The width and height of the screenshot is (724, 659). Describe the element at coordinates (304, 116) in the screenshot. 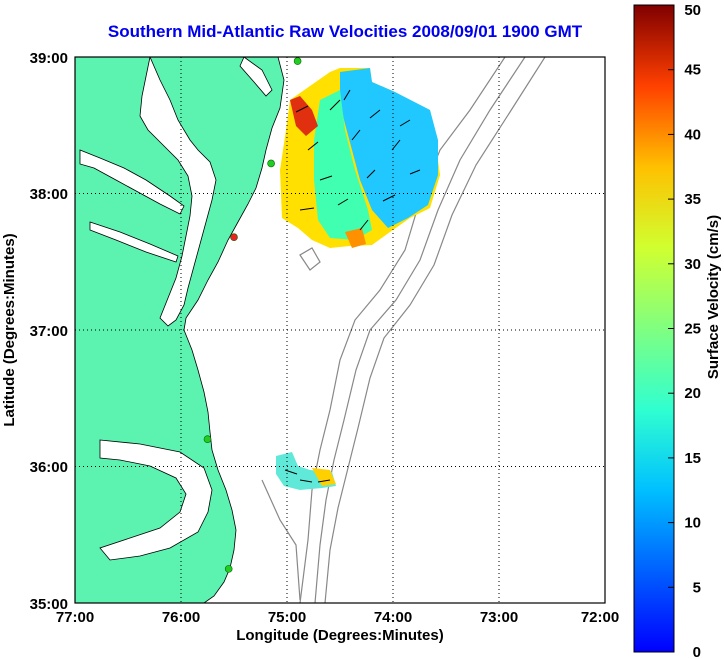

I see `velocity-field-hot` at that location.